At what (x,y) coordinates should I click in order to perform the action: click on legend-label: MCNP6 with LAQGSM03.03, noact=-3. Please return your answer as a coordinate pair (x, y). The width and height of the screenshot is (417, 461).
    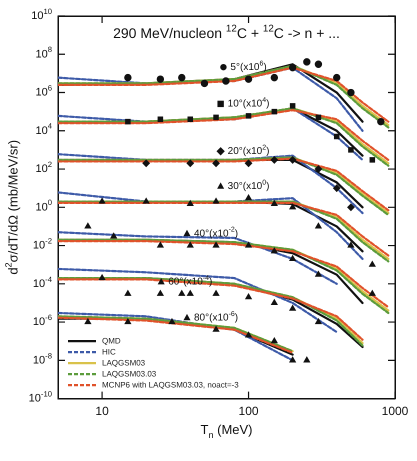
    Looking at the image, I should click on (171, 385).